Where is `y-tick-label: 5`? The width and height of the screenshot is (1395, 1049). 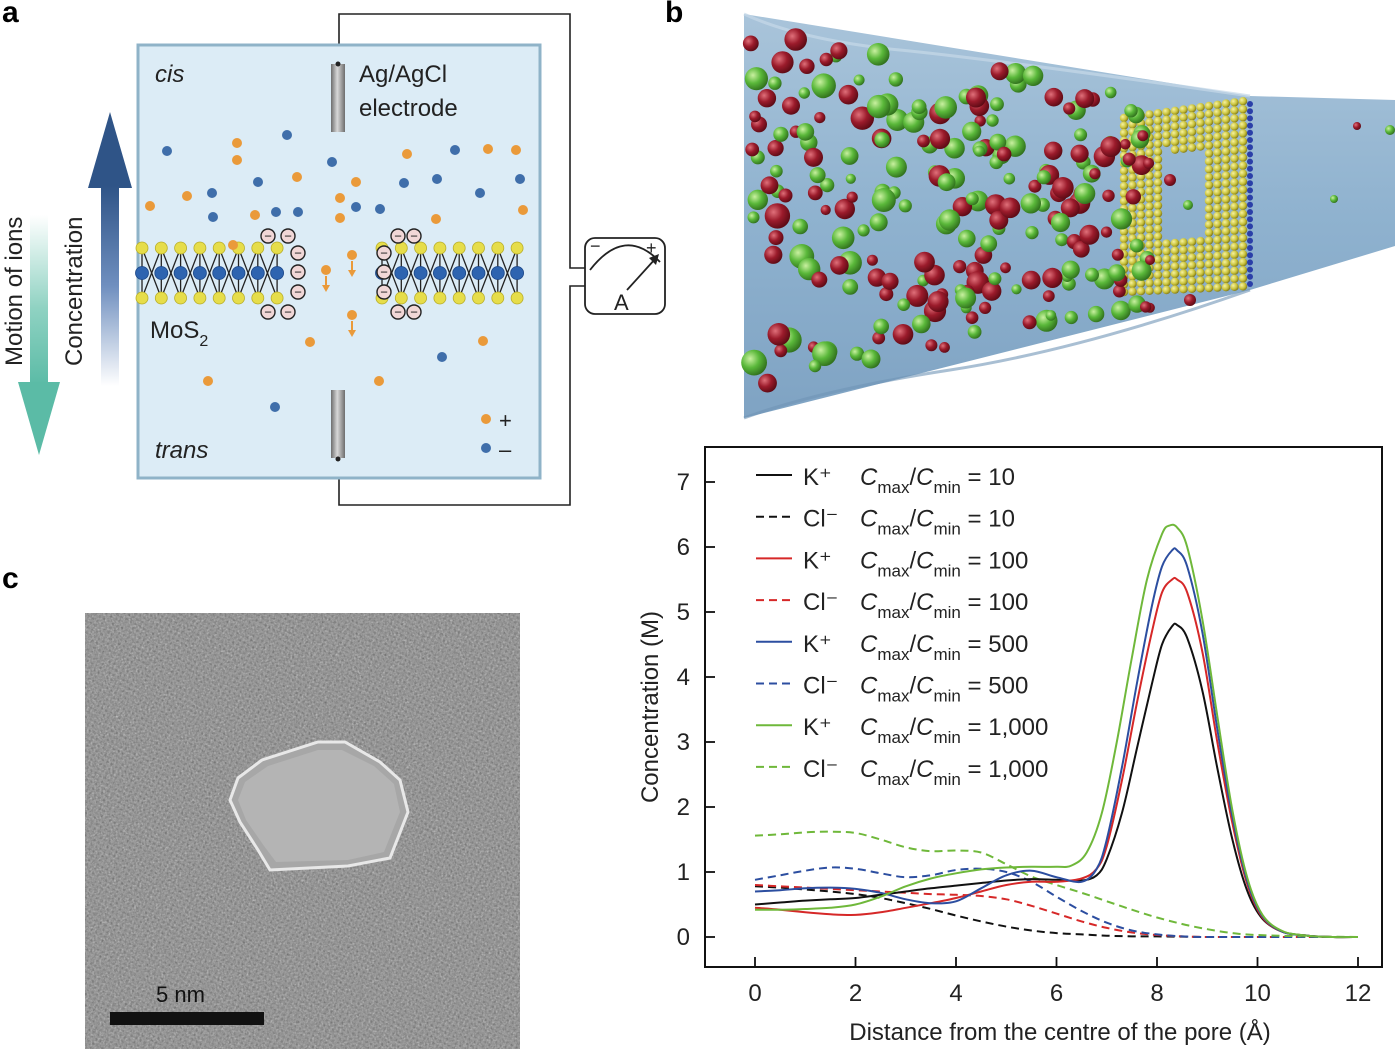 y-tick-label: 5 is located at coordinates (683, 612).